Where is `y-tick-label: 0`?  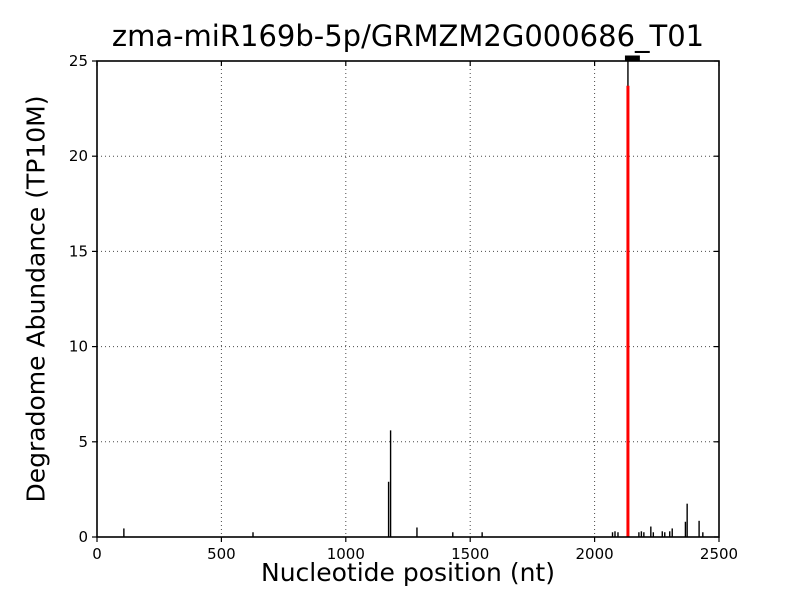 y-tick-label: 0 is located at coordinates (83, 537).